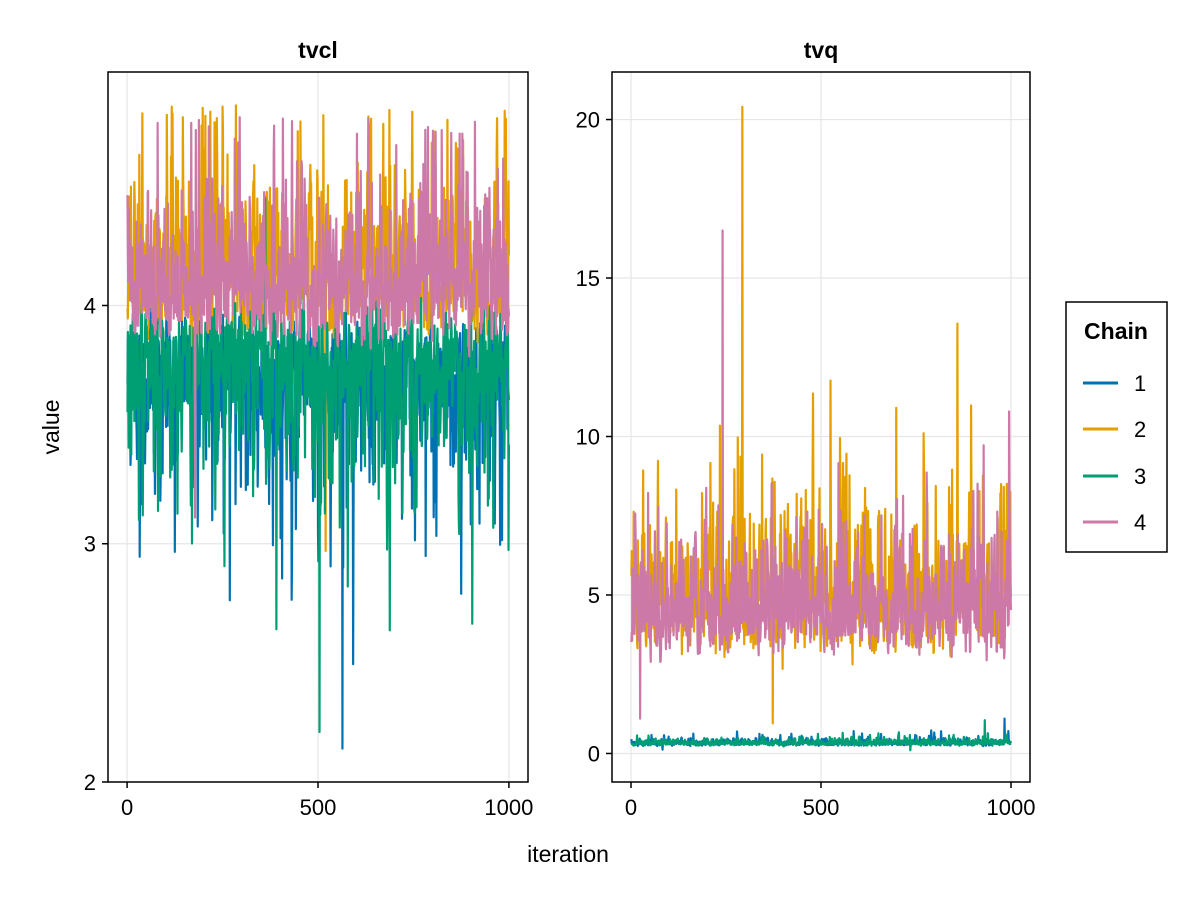 This screenshot has height=905, width=1200. What do you see at coordinates (1140, 476) in the screenshot?
I see `legend-label-3: 3` at bounding box center [1140, 476].